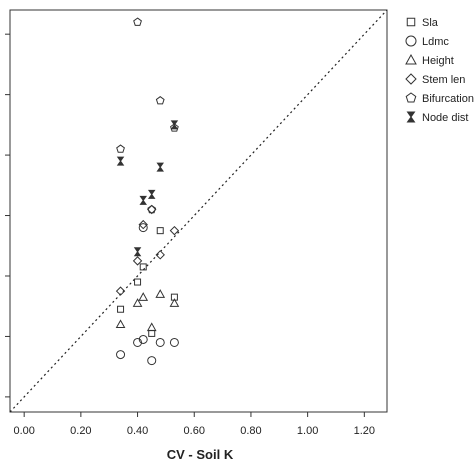  What do you see at coordinates (438, 61) in the screenshot?
I see `legend-label-height: Height` at bounding box center [438, 61].